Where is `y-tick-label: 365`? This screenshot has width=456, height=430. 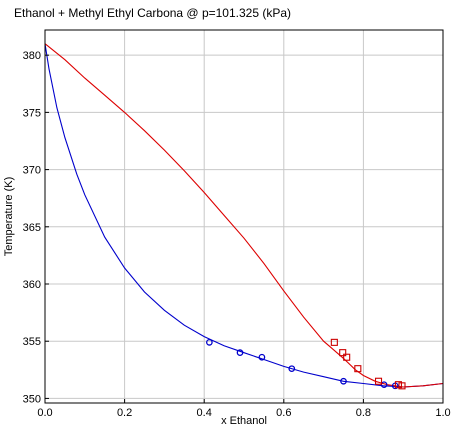
y-tick-label: 365 is located at coordinates (32, 228).